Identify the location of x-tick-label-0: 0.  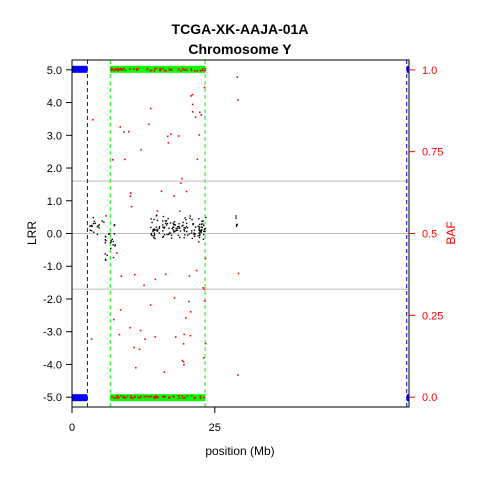
(72, 428).